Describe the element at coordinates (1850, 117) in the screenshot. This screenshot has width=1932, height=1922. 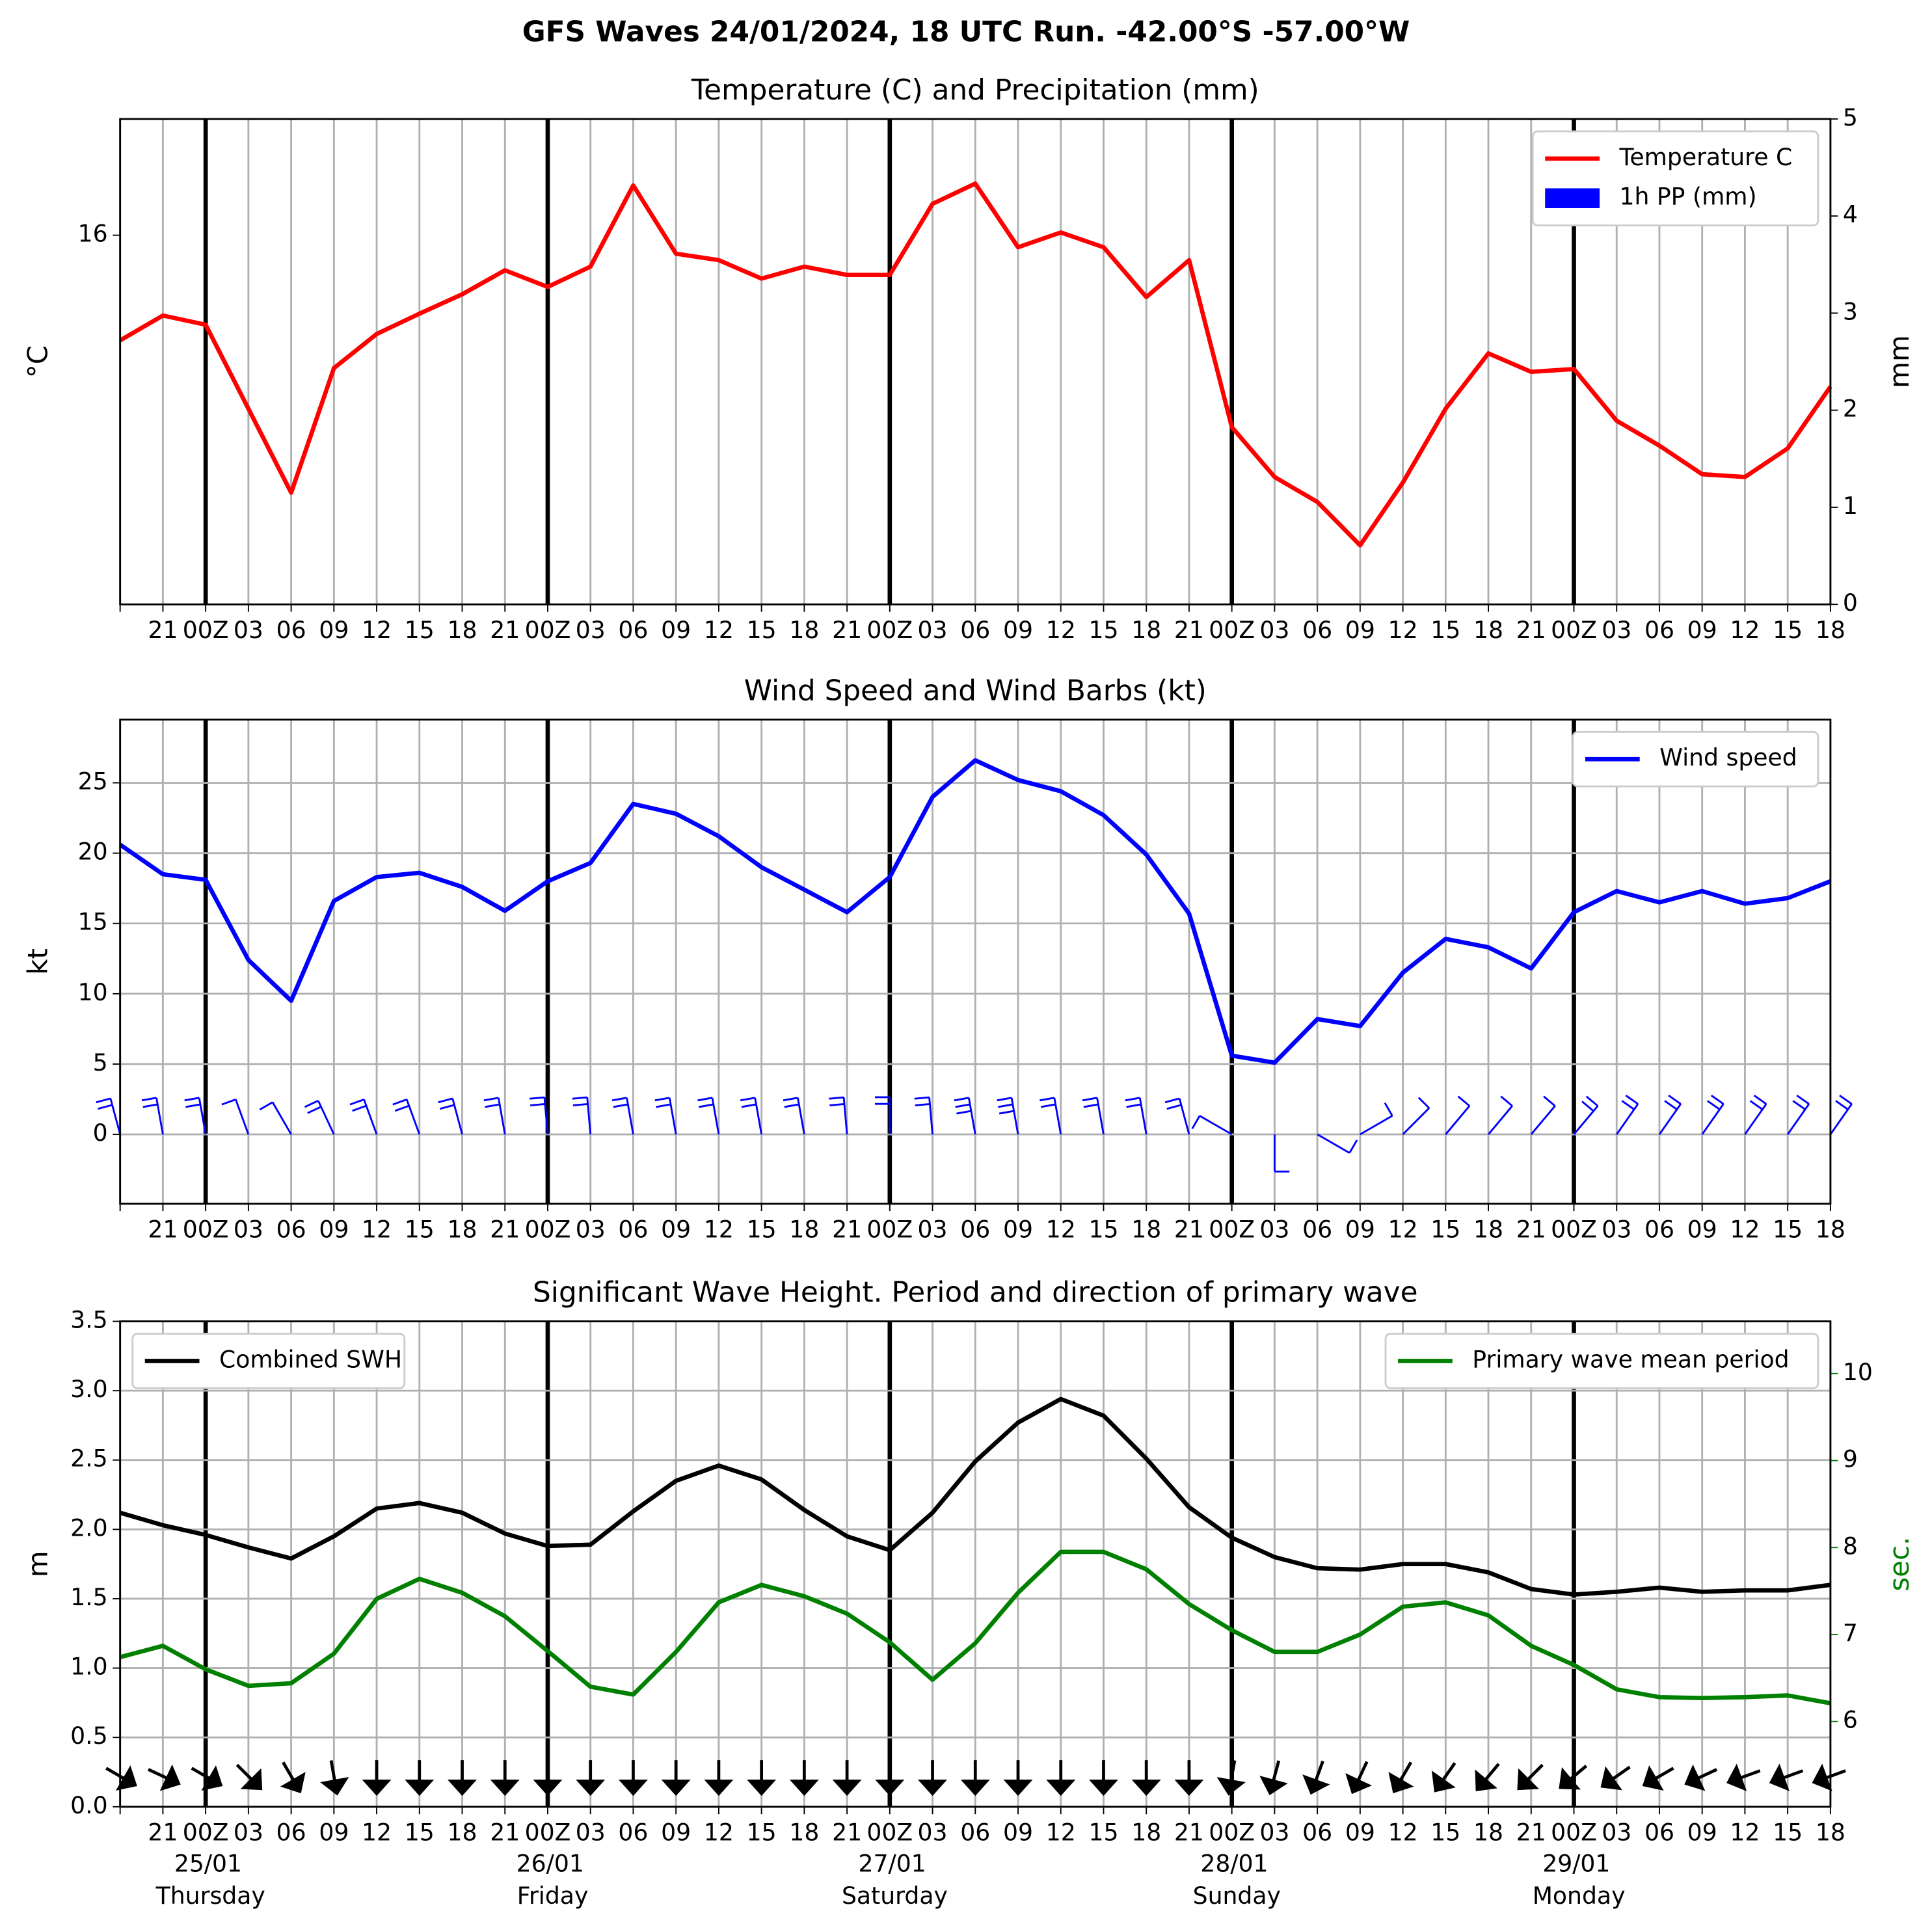
I see `y2-tick-label: 5` at that location.